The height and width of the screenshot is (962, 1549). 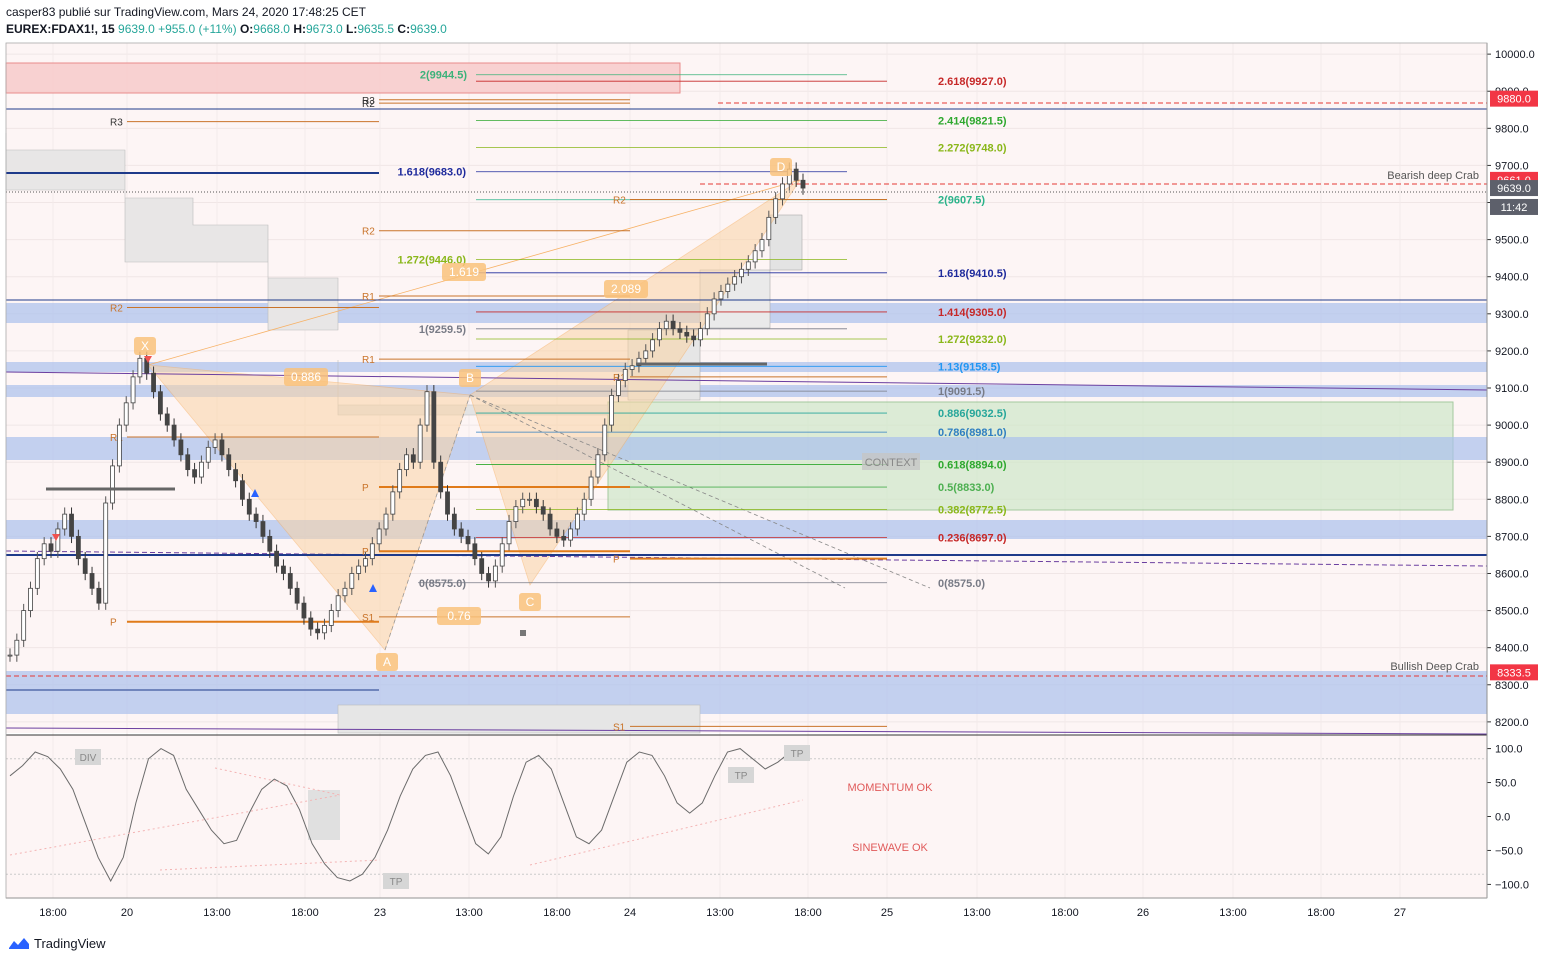 What do you see at coordinates (1509, 750) in the screenshot?
I see `osc-tick-label: 100.0` at bounding box center [1509, 750].